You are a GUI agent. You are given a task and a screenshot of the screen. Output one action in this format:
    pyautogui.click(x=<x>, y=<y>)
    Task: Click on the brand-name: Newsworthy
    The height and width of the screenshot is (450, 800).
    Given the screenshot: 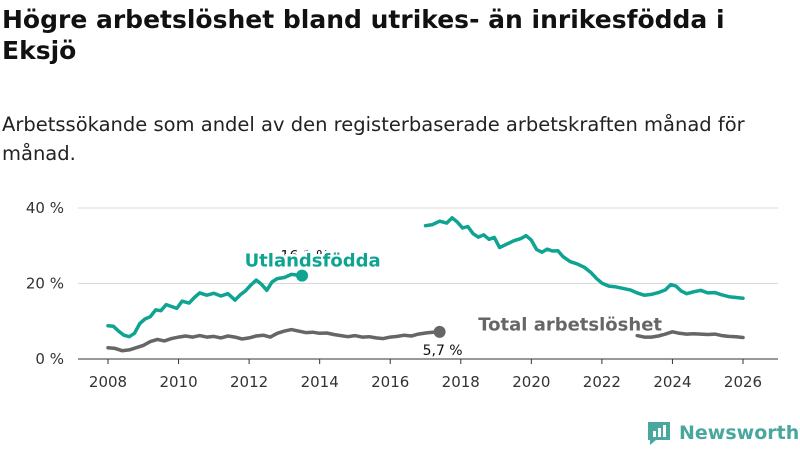 What is the action you would take?
    pyautogui.click(x=739, y=433)
    